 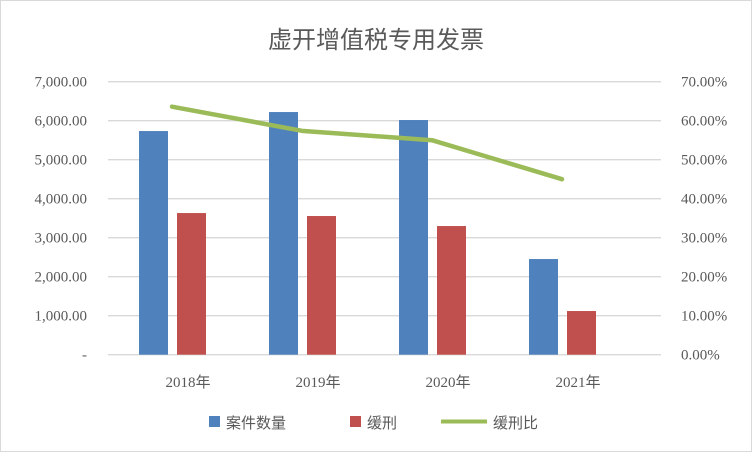 What do you see at coordinates (191, 284) in the screenshot?
I see `bar-缓刑-2018年` at bounding box center [191, 284].